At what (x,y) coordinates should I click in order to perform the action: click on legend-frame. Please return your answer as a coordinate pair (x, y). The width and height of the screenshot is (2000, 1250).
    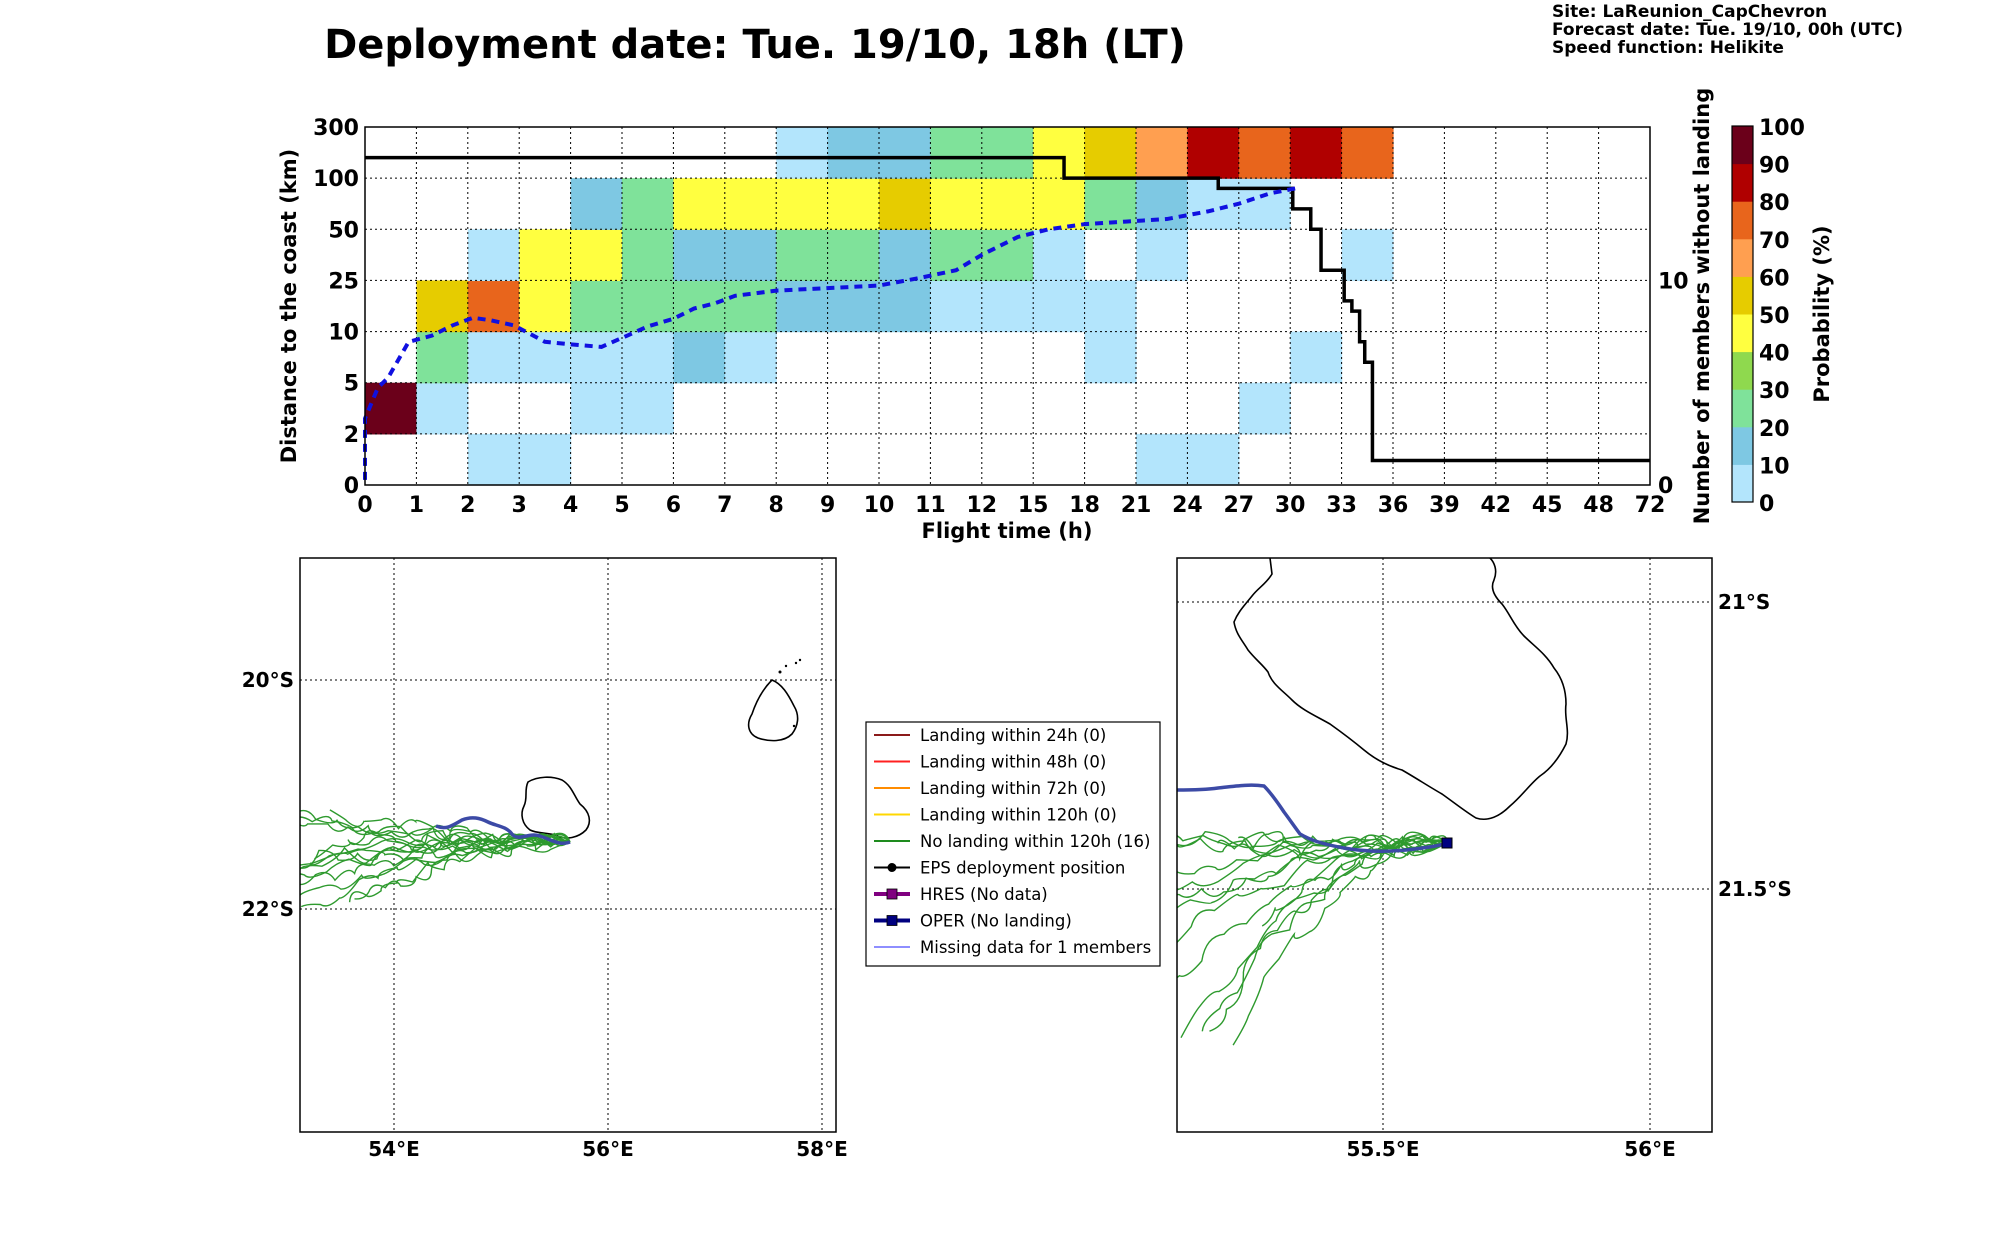
    Looking at the image, I should click on (1013, 844).